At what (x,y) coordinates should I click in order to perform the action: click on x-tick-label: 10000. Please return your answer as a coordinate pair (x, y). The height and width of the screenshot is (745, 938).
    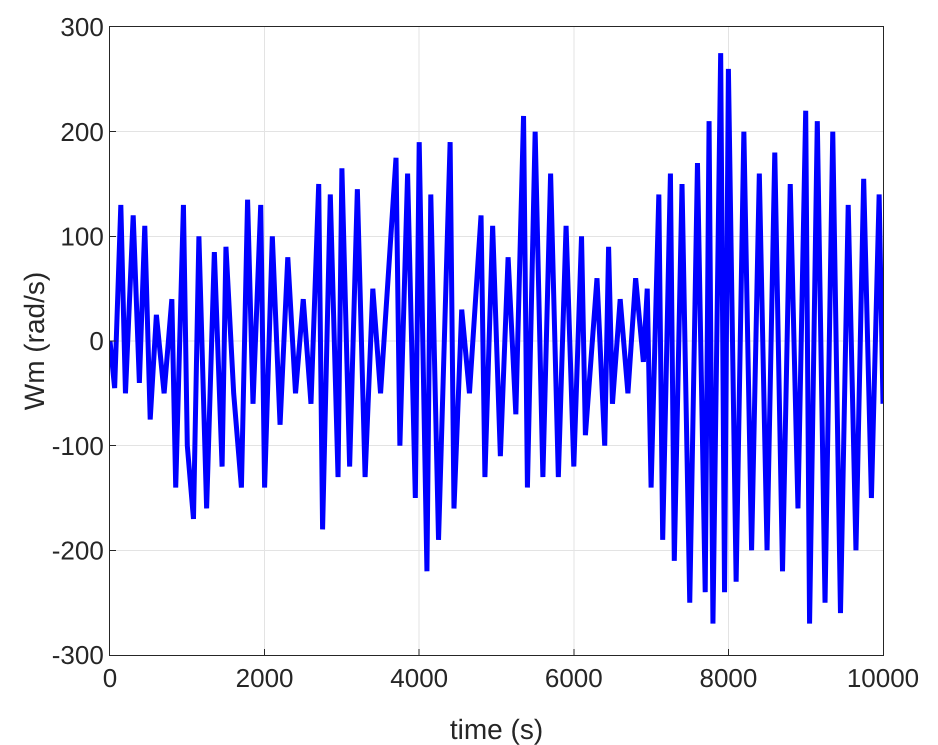
    Looking at the image, I should click on (883, 678).